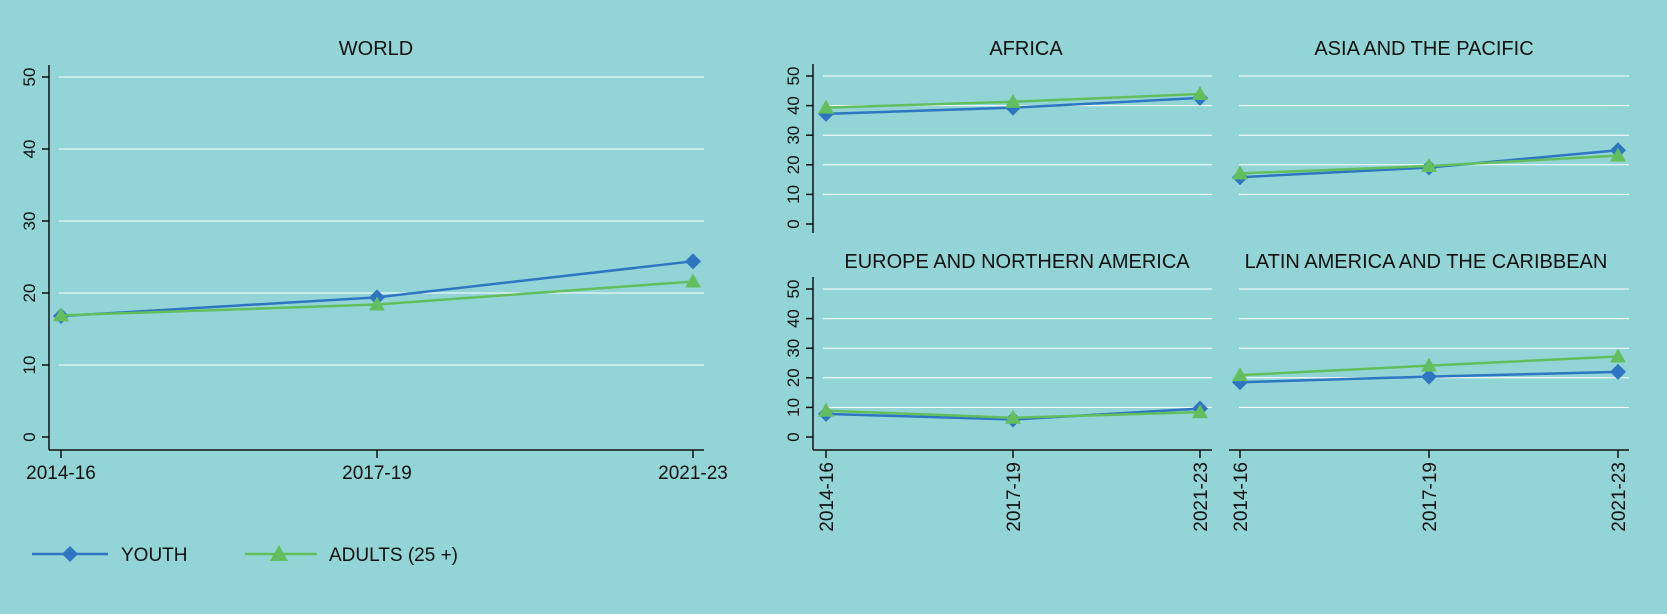  I want to click on legend-youth-diamond-icon, so click(70, 554).